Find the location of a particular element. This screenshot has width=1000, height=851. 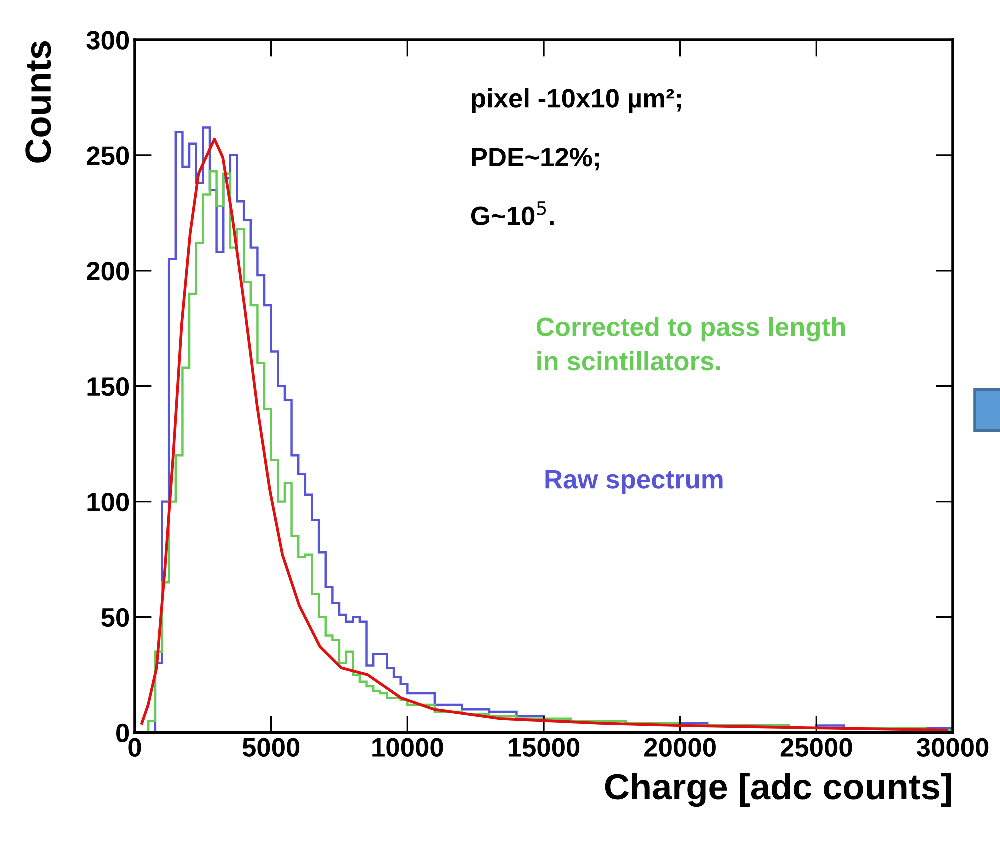

x-tick-label: 0 is located at coordinates (135, 747).